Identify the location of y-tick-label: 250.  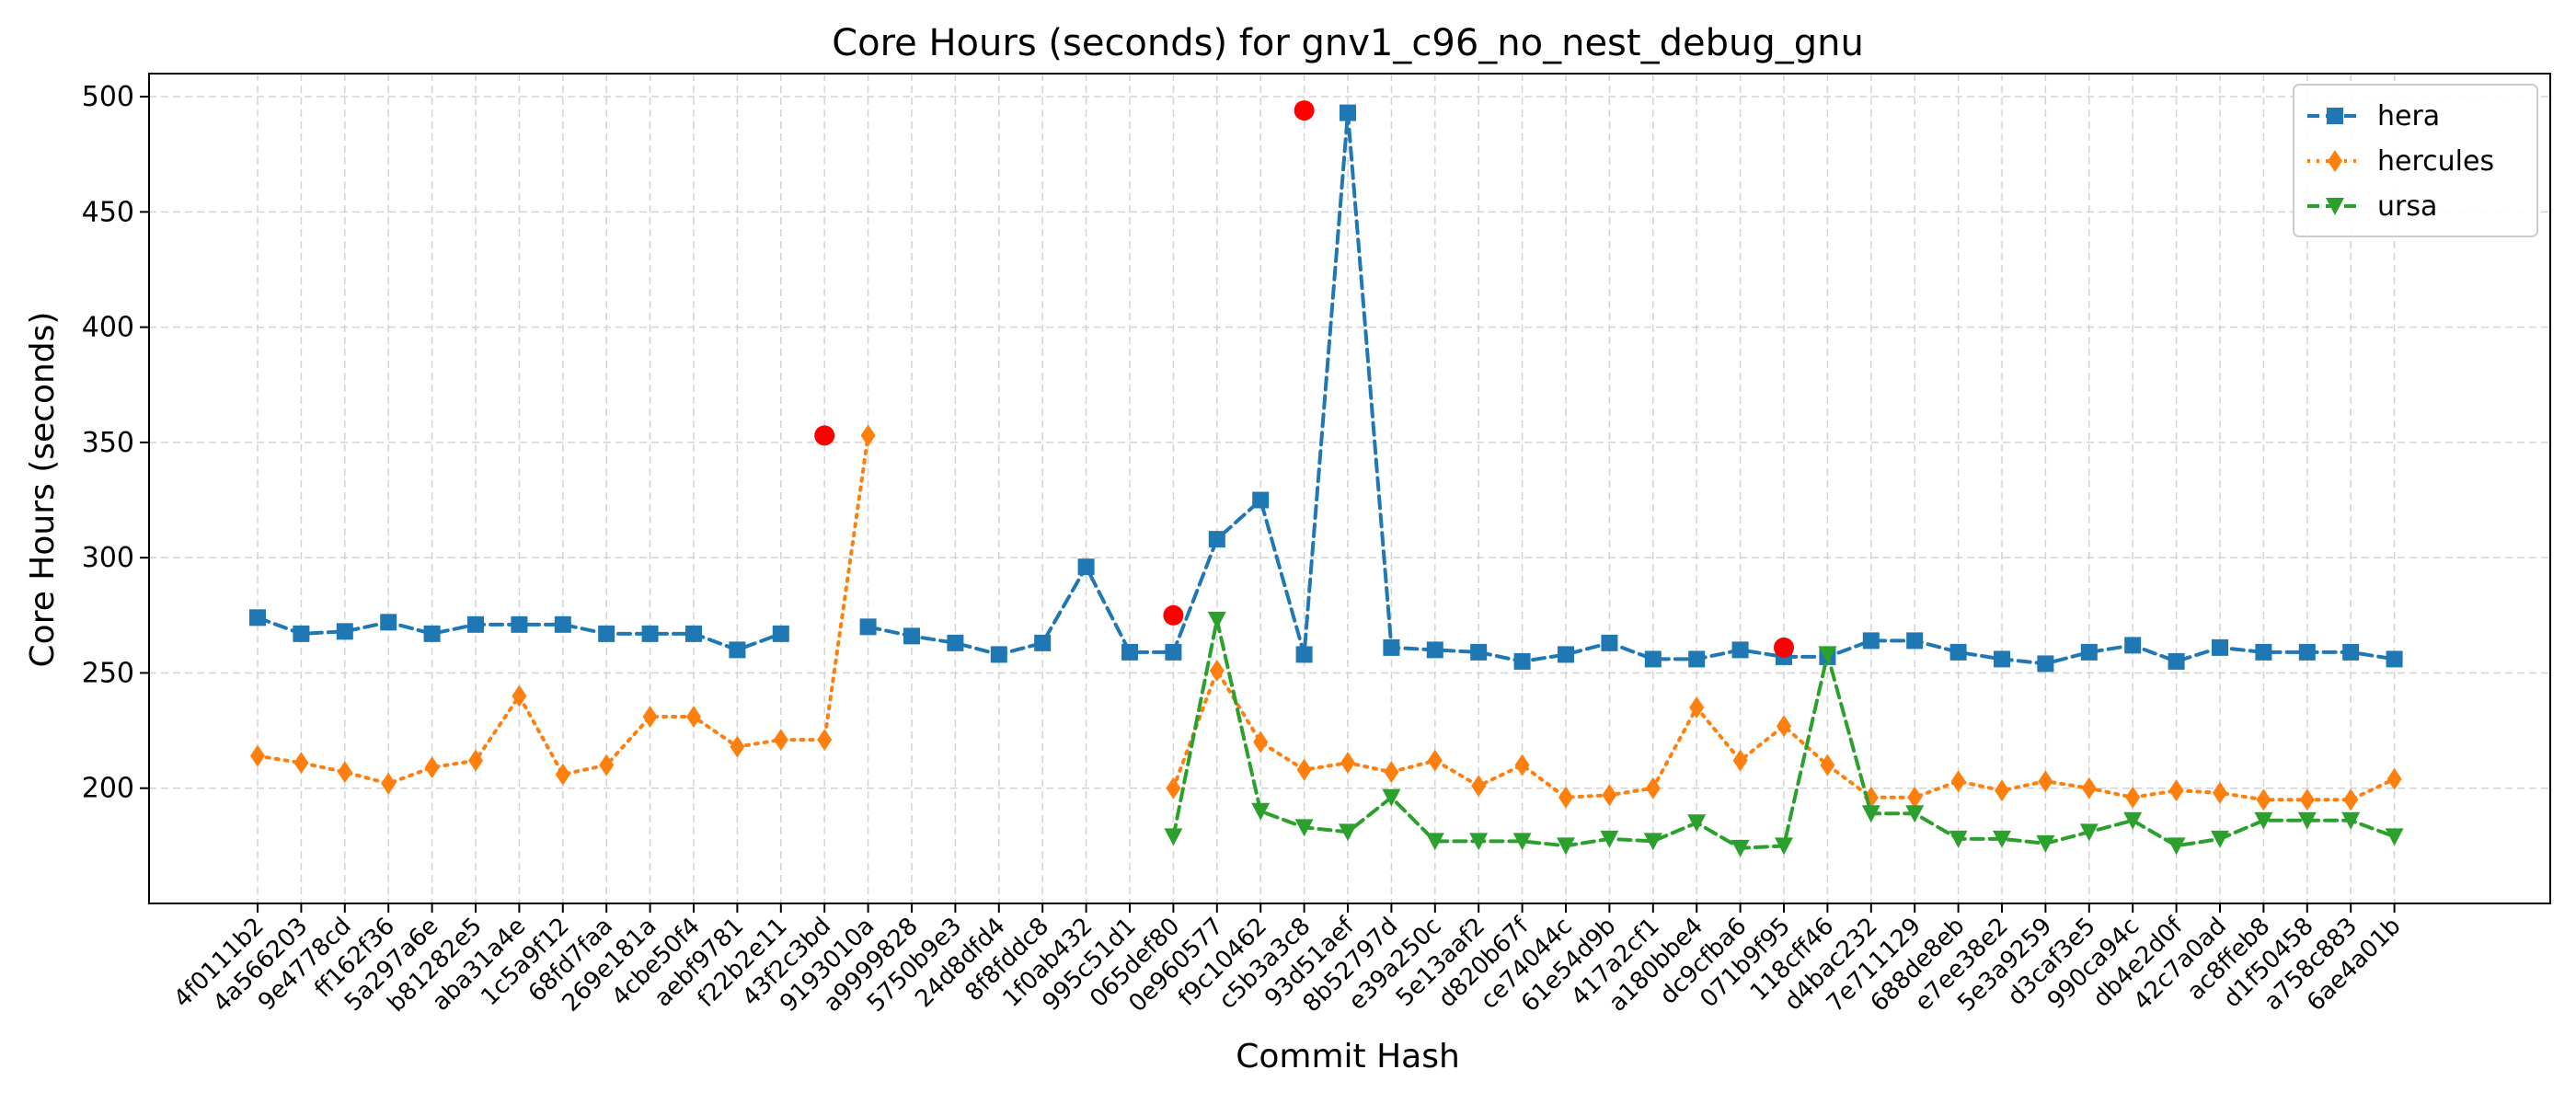
(108, 673).